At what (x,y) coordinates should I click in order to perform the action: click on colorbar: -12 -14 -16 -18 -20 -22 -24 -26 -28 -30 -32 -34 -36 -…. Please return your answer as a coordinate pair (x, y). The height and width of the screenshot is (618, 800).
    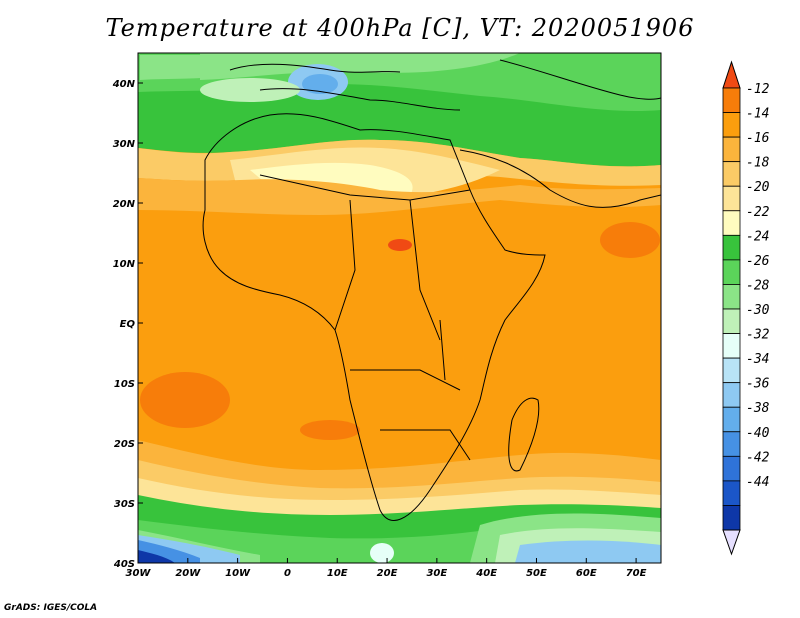
    Looking at the image, I should click on (746, 308).